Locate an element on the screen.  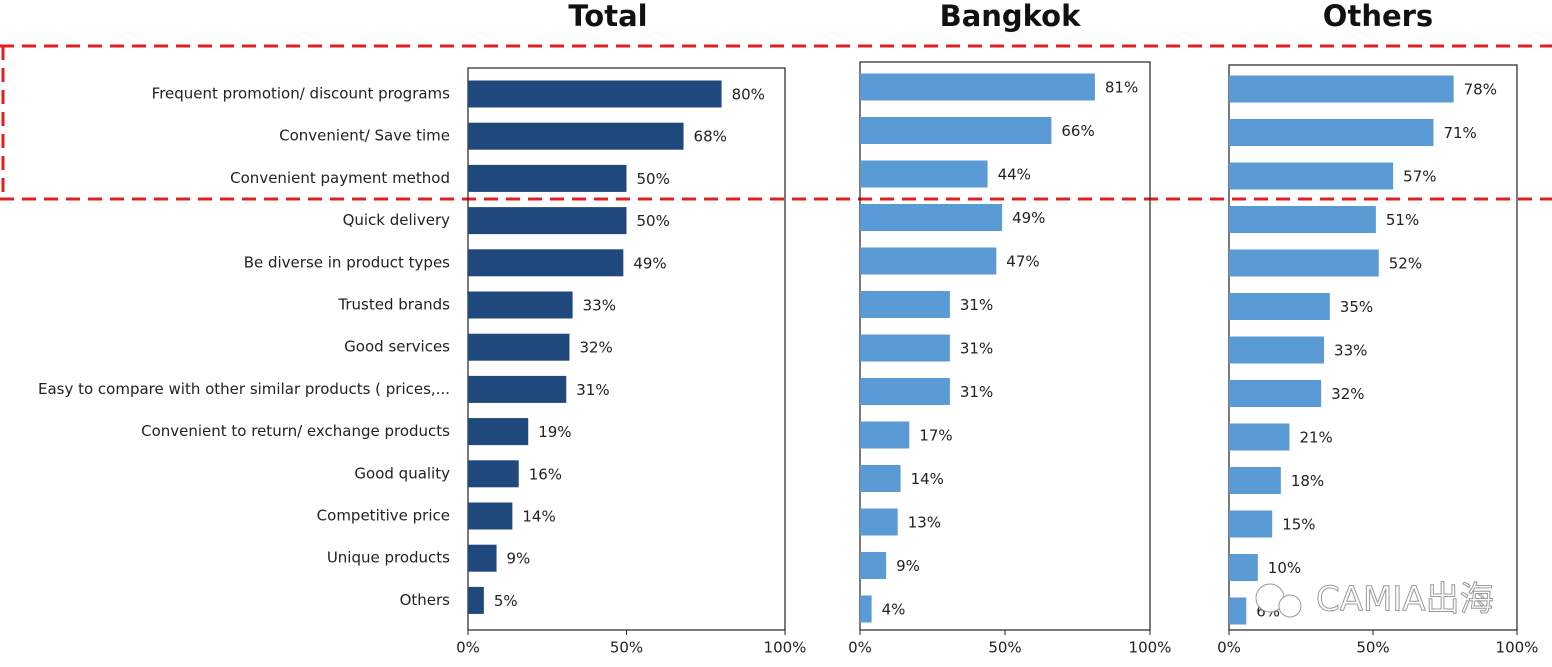
chart-title: Others is located at coordinates (1378, 16).